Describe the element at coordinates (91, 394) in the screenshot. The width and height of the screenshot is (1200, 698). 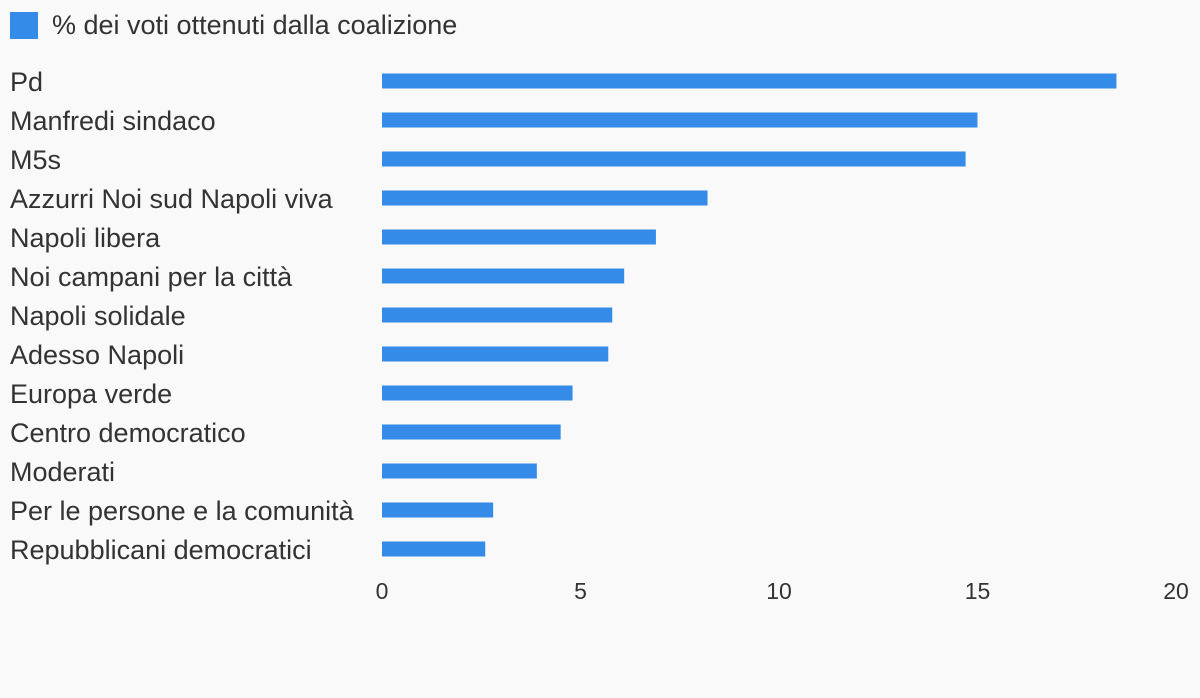
I see `category-label: Europa verde` at that location.